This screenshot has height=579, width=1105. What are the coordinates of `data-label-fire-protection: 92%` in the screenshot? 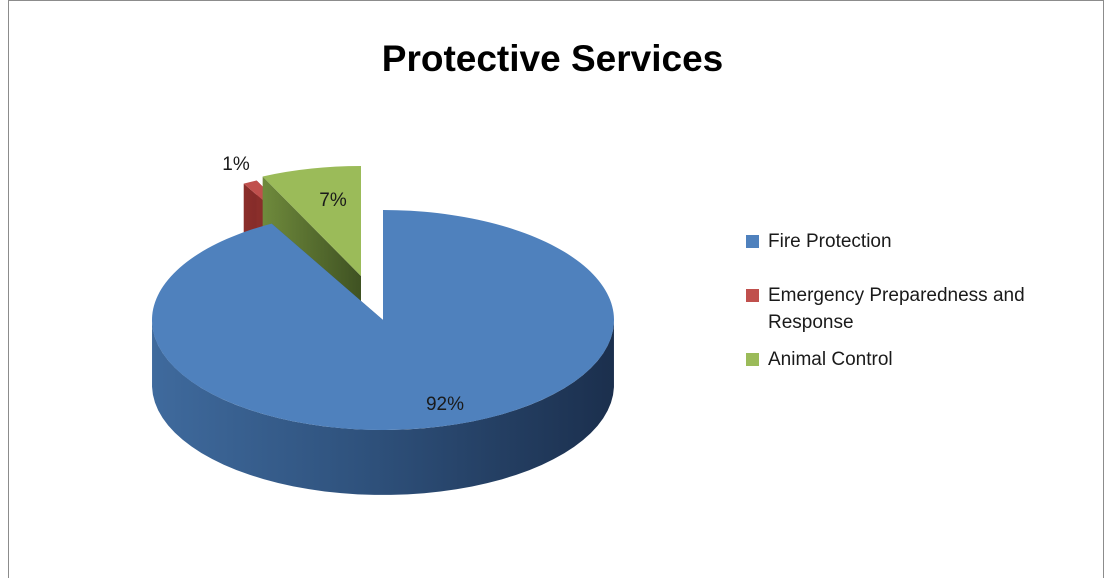 It's located at (445, 404).